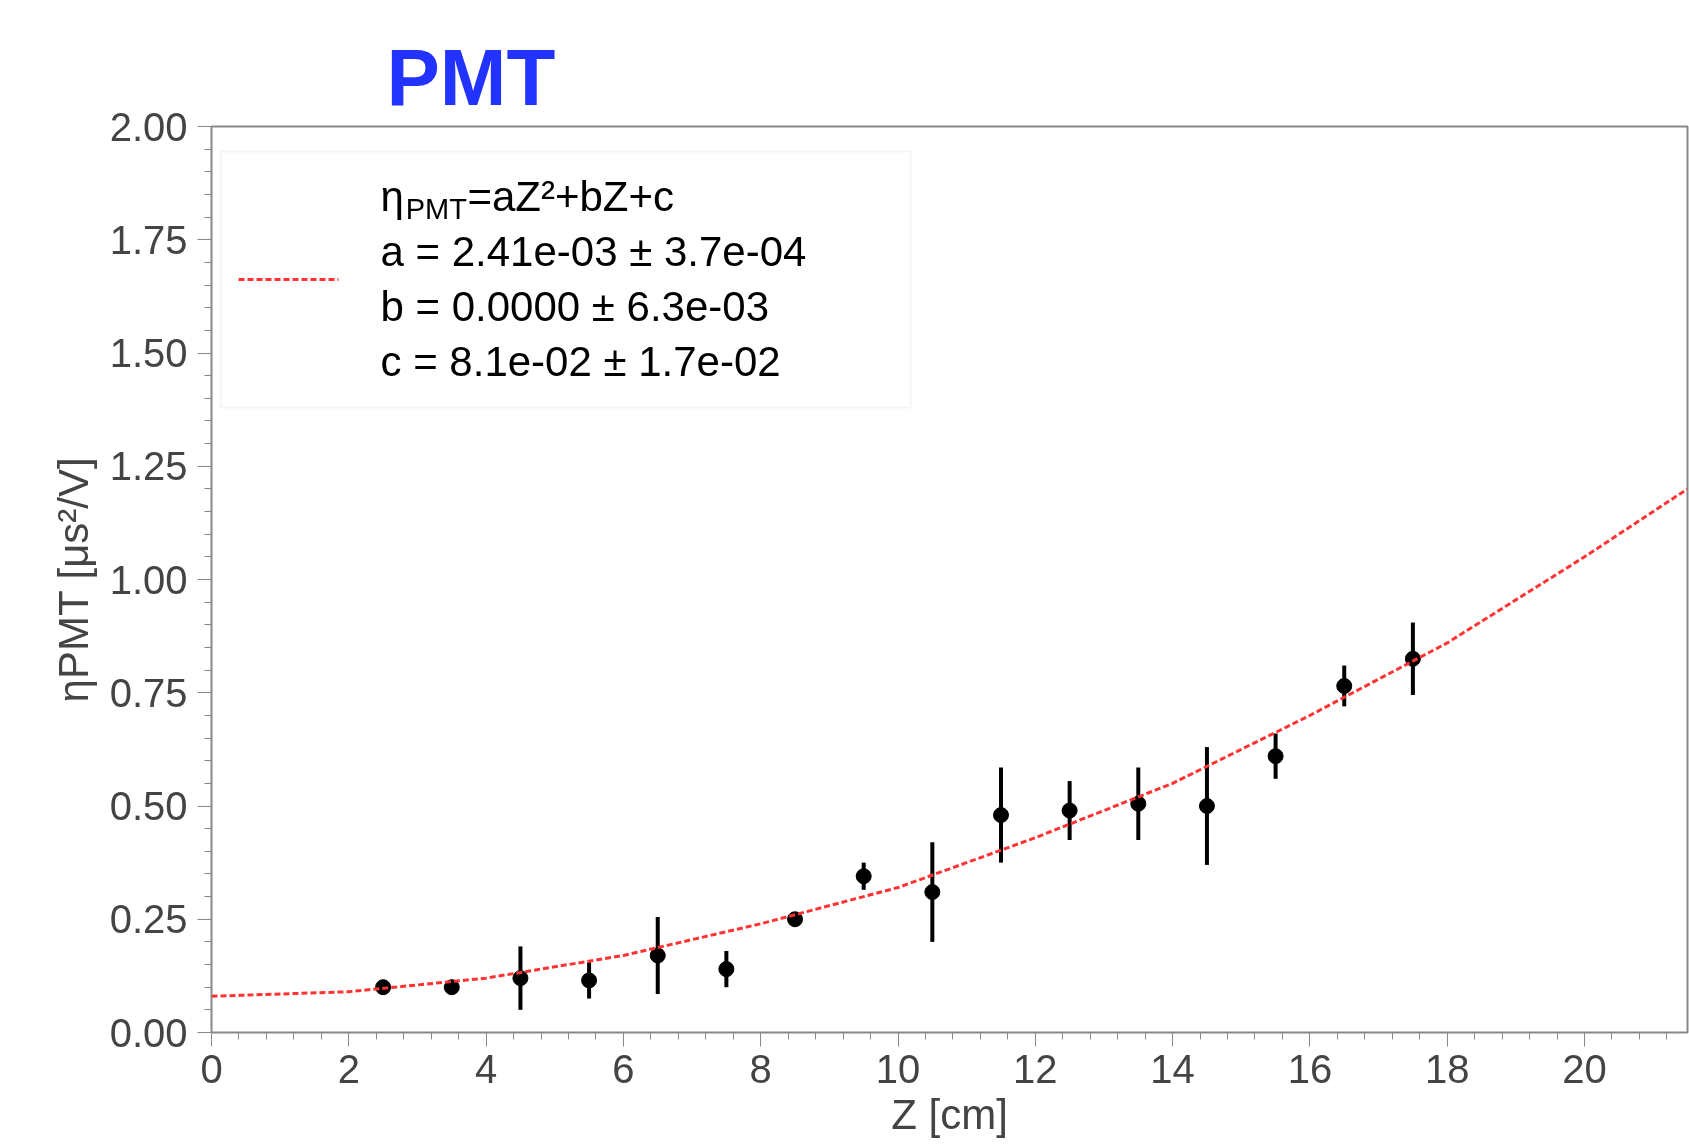 The height and width of the screenshot is (1148, 1689). What do you see at coordinates (471, 77) in the screenshot?
I see `chart-title: PMT` at bounding box center [471, 77].